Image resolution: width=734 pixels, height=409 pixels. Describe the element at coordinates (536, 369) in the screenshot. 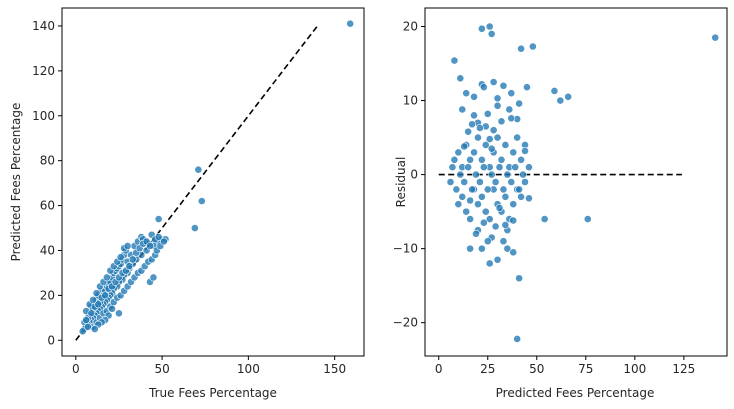

I see `x-tick-label: 50` at that location.